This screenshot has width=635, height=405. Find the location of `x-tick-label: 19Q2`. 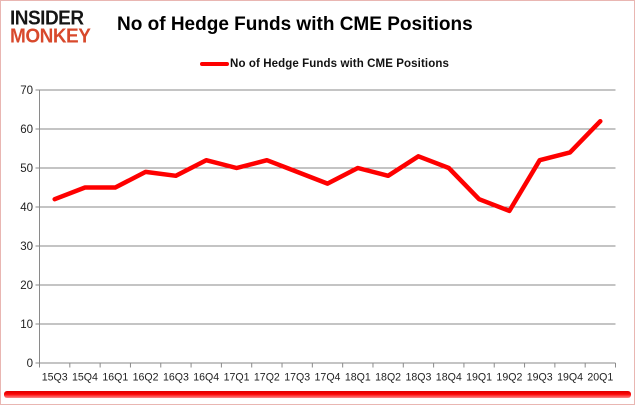

x-tick-label: 19Q2 is located at coordinates (509, 378).